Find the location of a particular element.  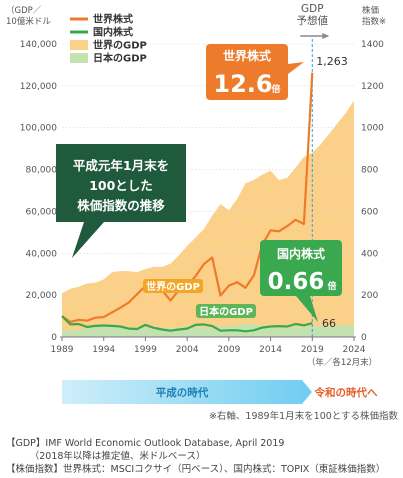

domestic-stock-line is located at coordinates (187, 324).